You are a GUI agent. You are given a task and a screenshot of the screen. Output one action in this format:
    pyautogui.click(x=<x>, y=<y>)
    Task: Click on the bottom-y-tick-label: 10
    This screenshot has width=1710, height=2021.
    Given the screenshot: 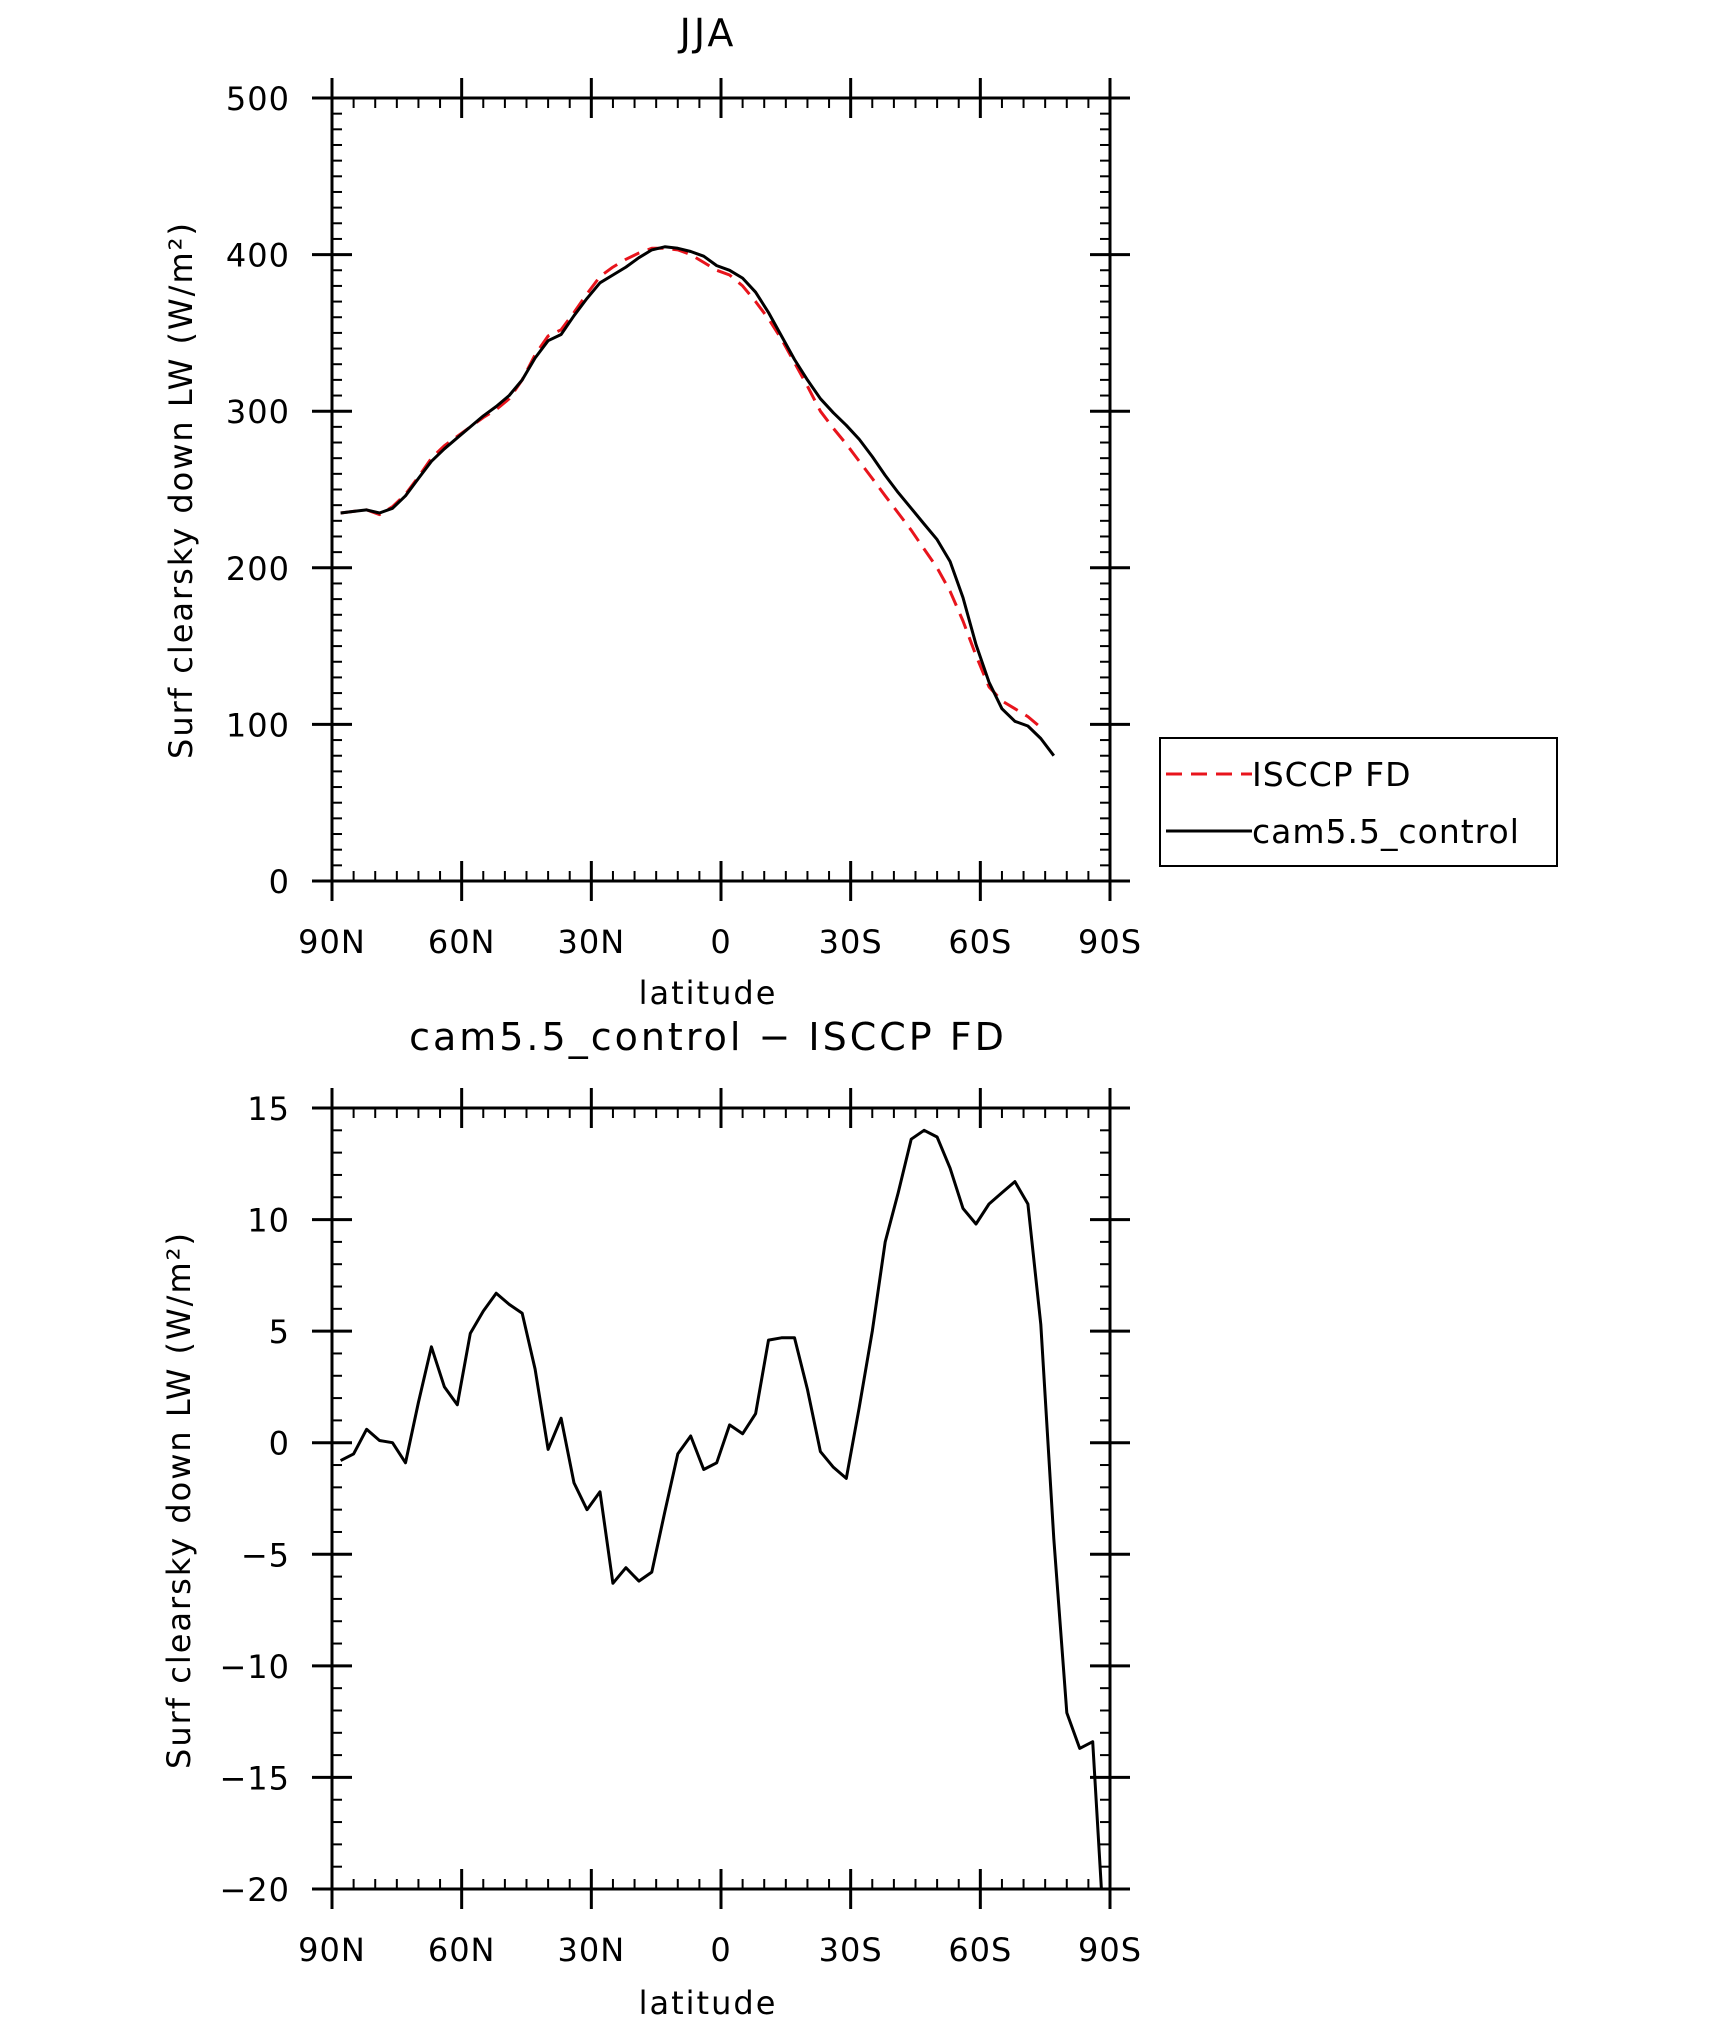 What is the action you would take?
    pyautogui.click(x=268, y=1221)
    